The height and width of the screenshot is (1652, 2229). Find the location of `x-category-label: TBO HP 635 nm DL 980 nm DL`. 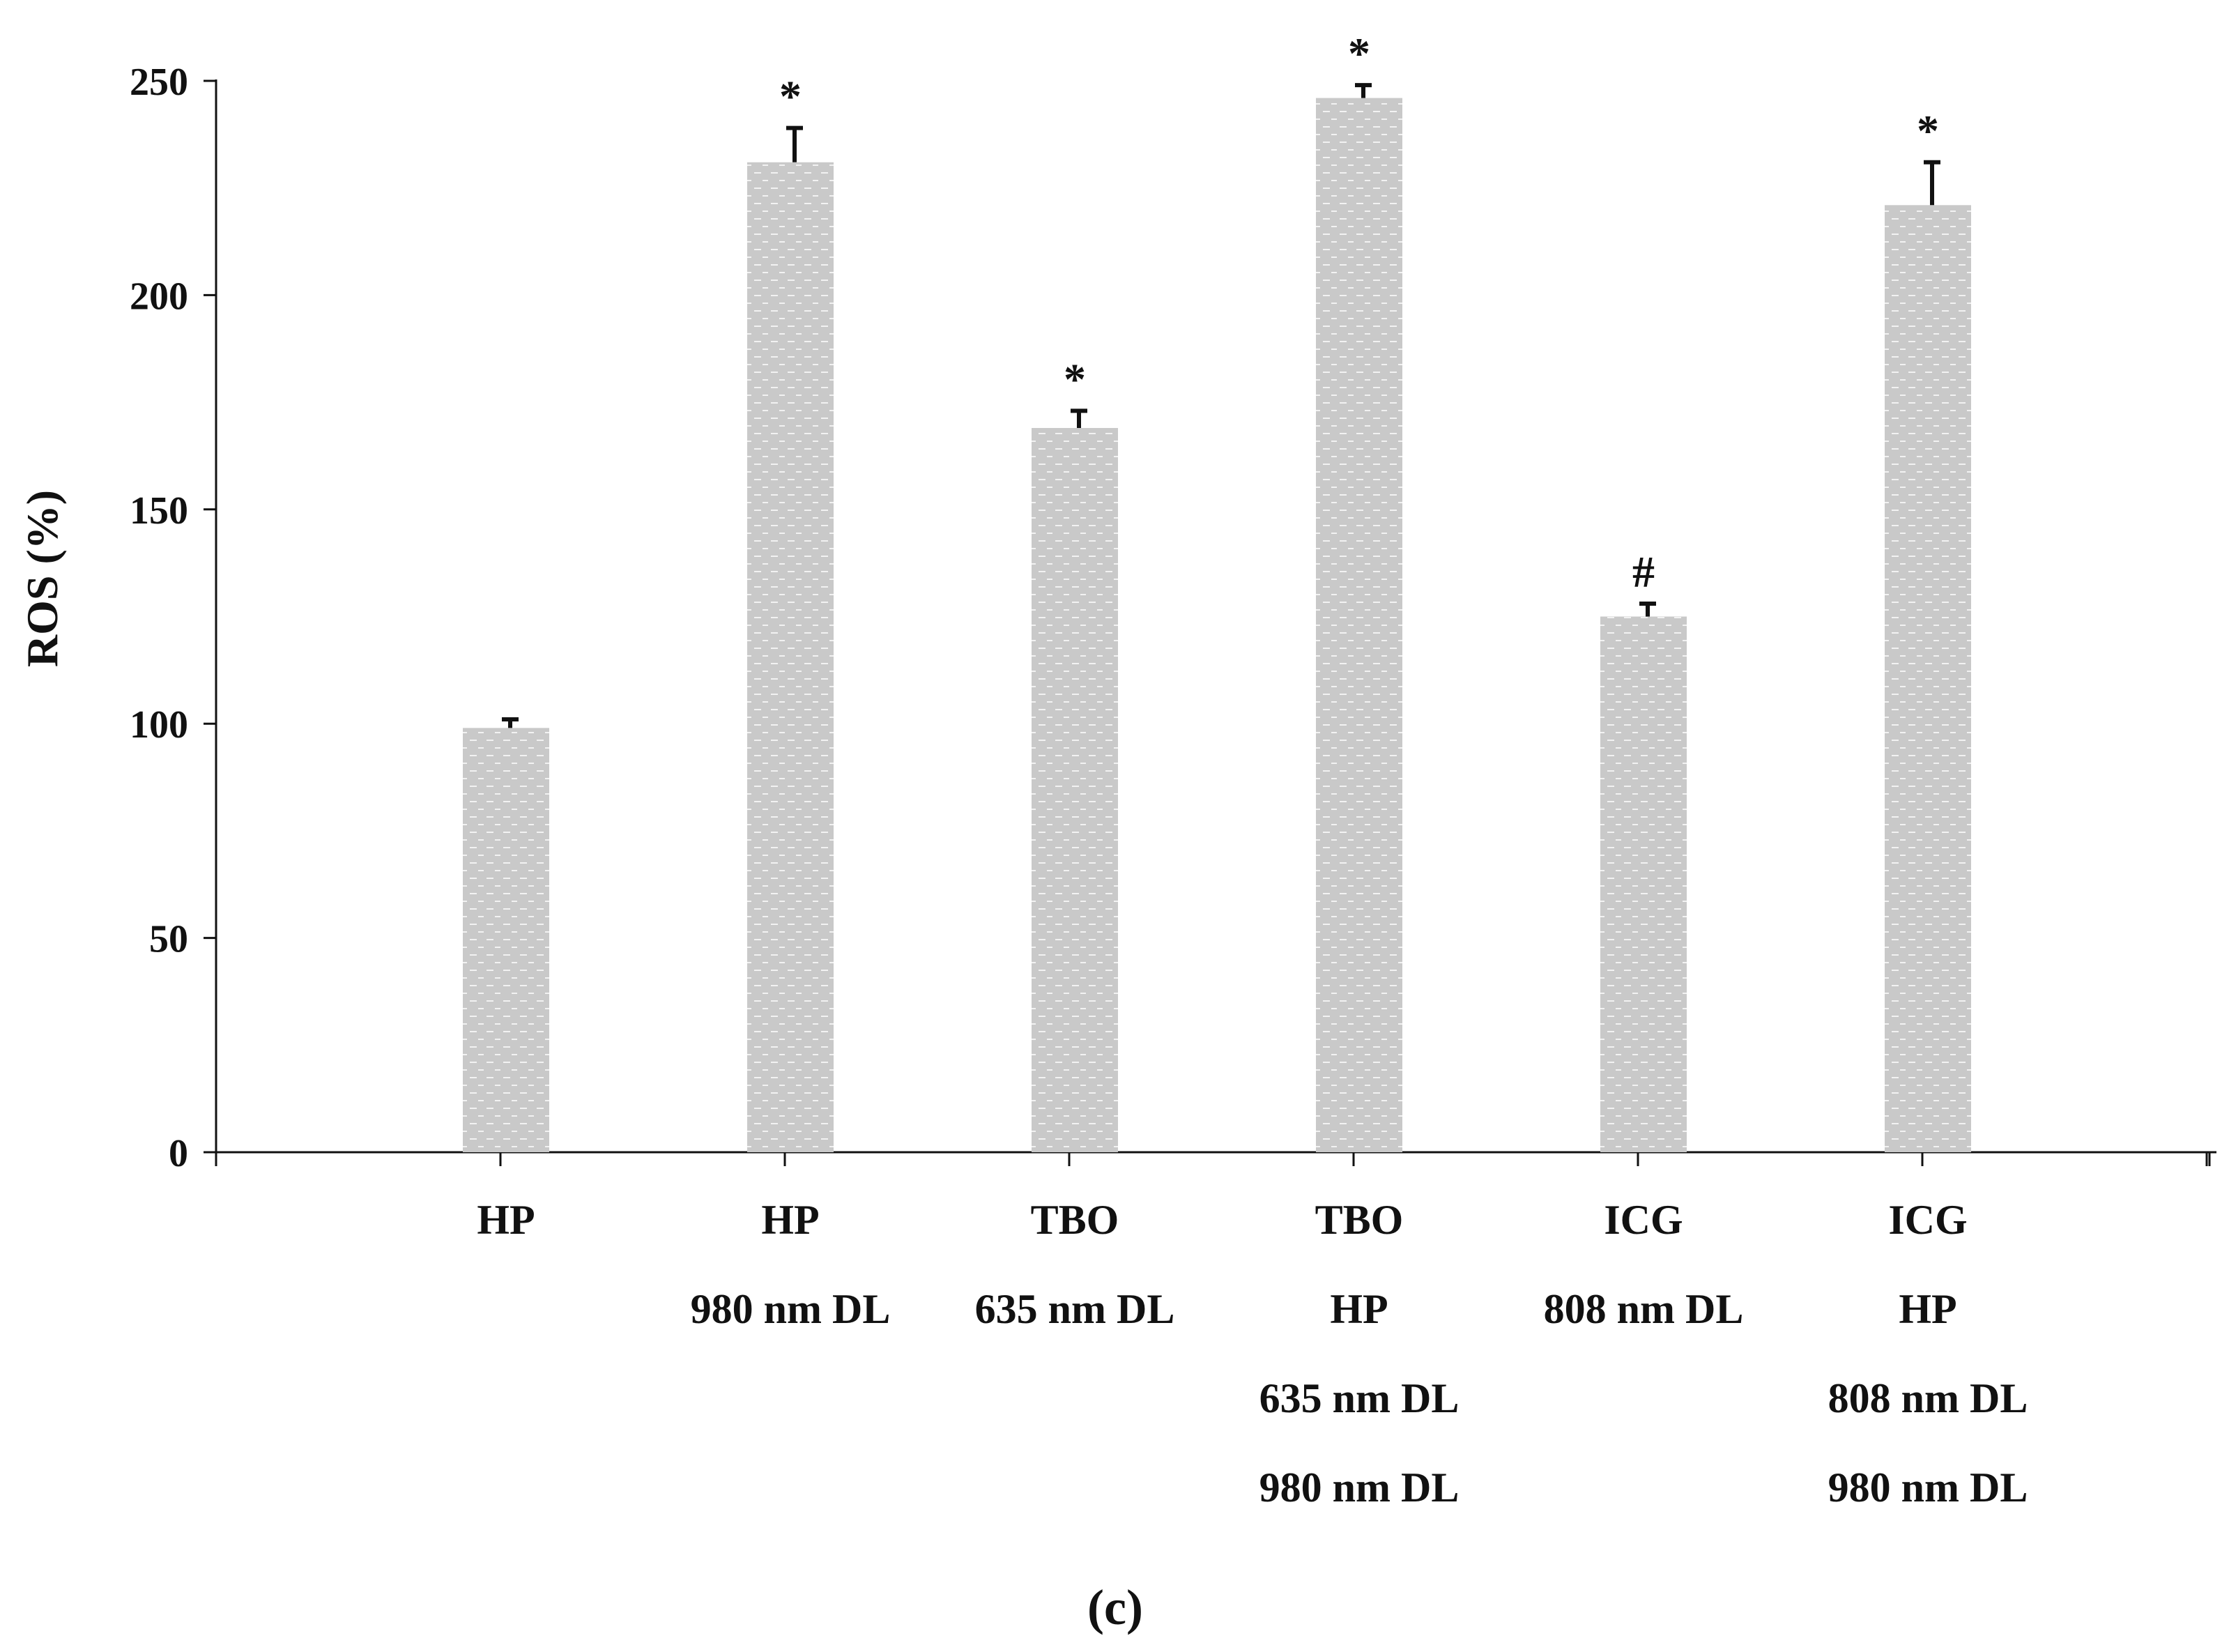

x-category-label: TBO HP 635 nm DL 980 nm DL is located at coordinates (1360, 1353).